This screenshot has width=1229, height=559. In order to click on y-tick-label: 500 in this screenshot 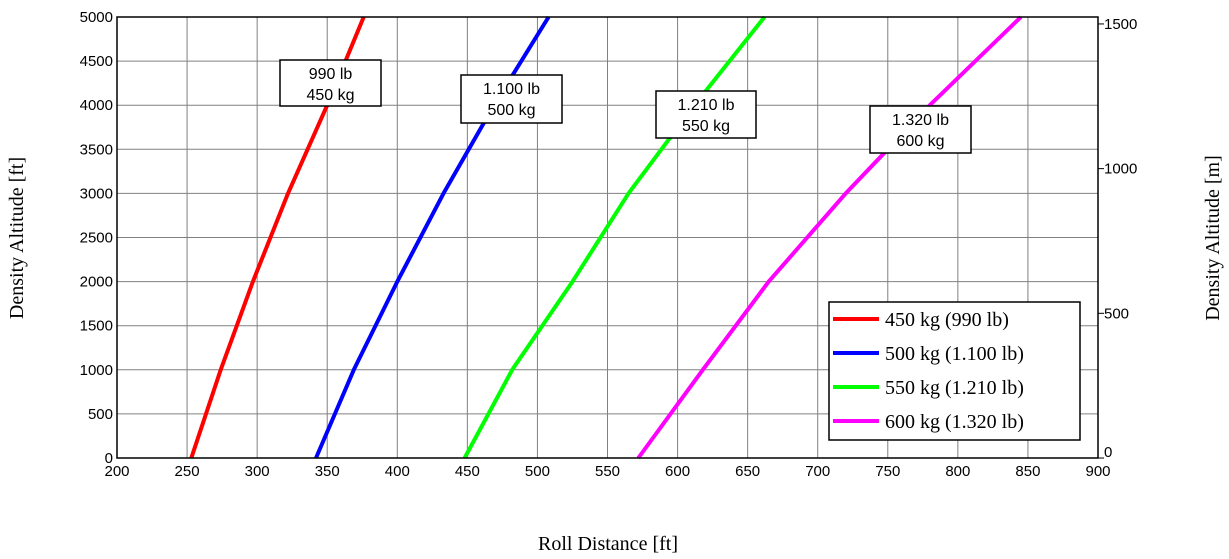, I will do `click(100, 414)`.